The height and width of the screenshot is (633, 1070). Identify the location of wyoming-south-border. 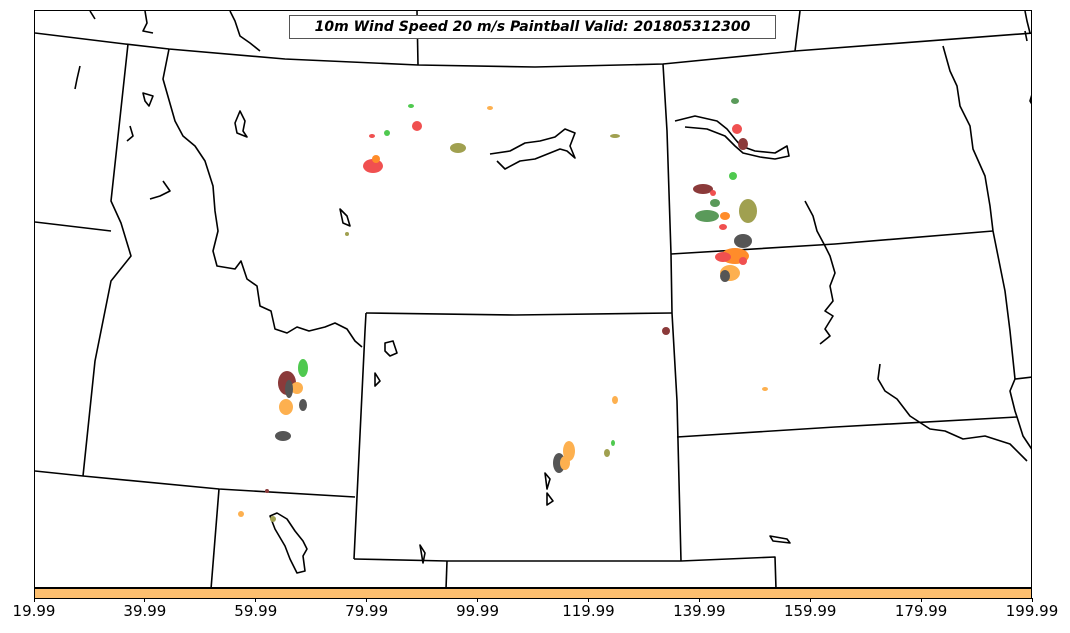
(517, 560).